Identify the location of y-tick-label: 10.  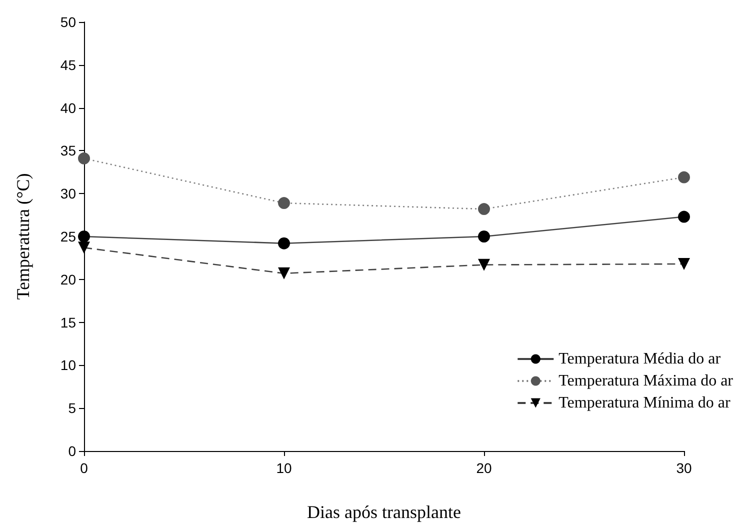
(68, 365).